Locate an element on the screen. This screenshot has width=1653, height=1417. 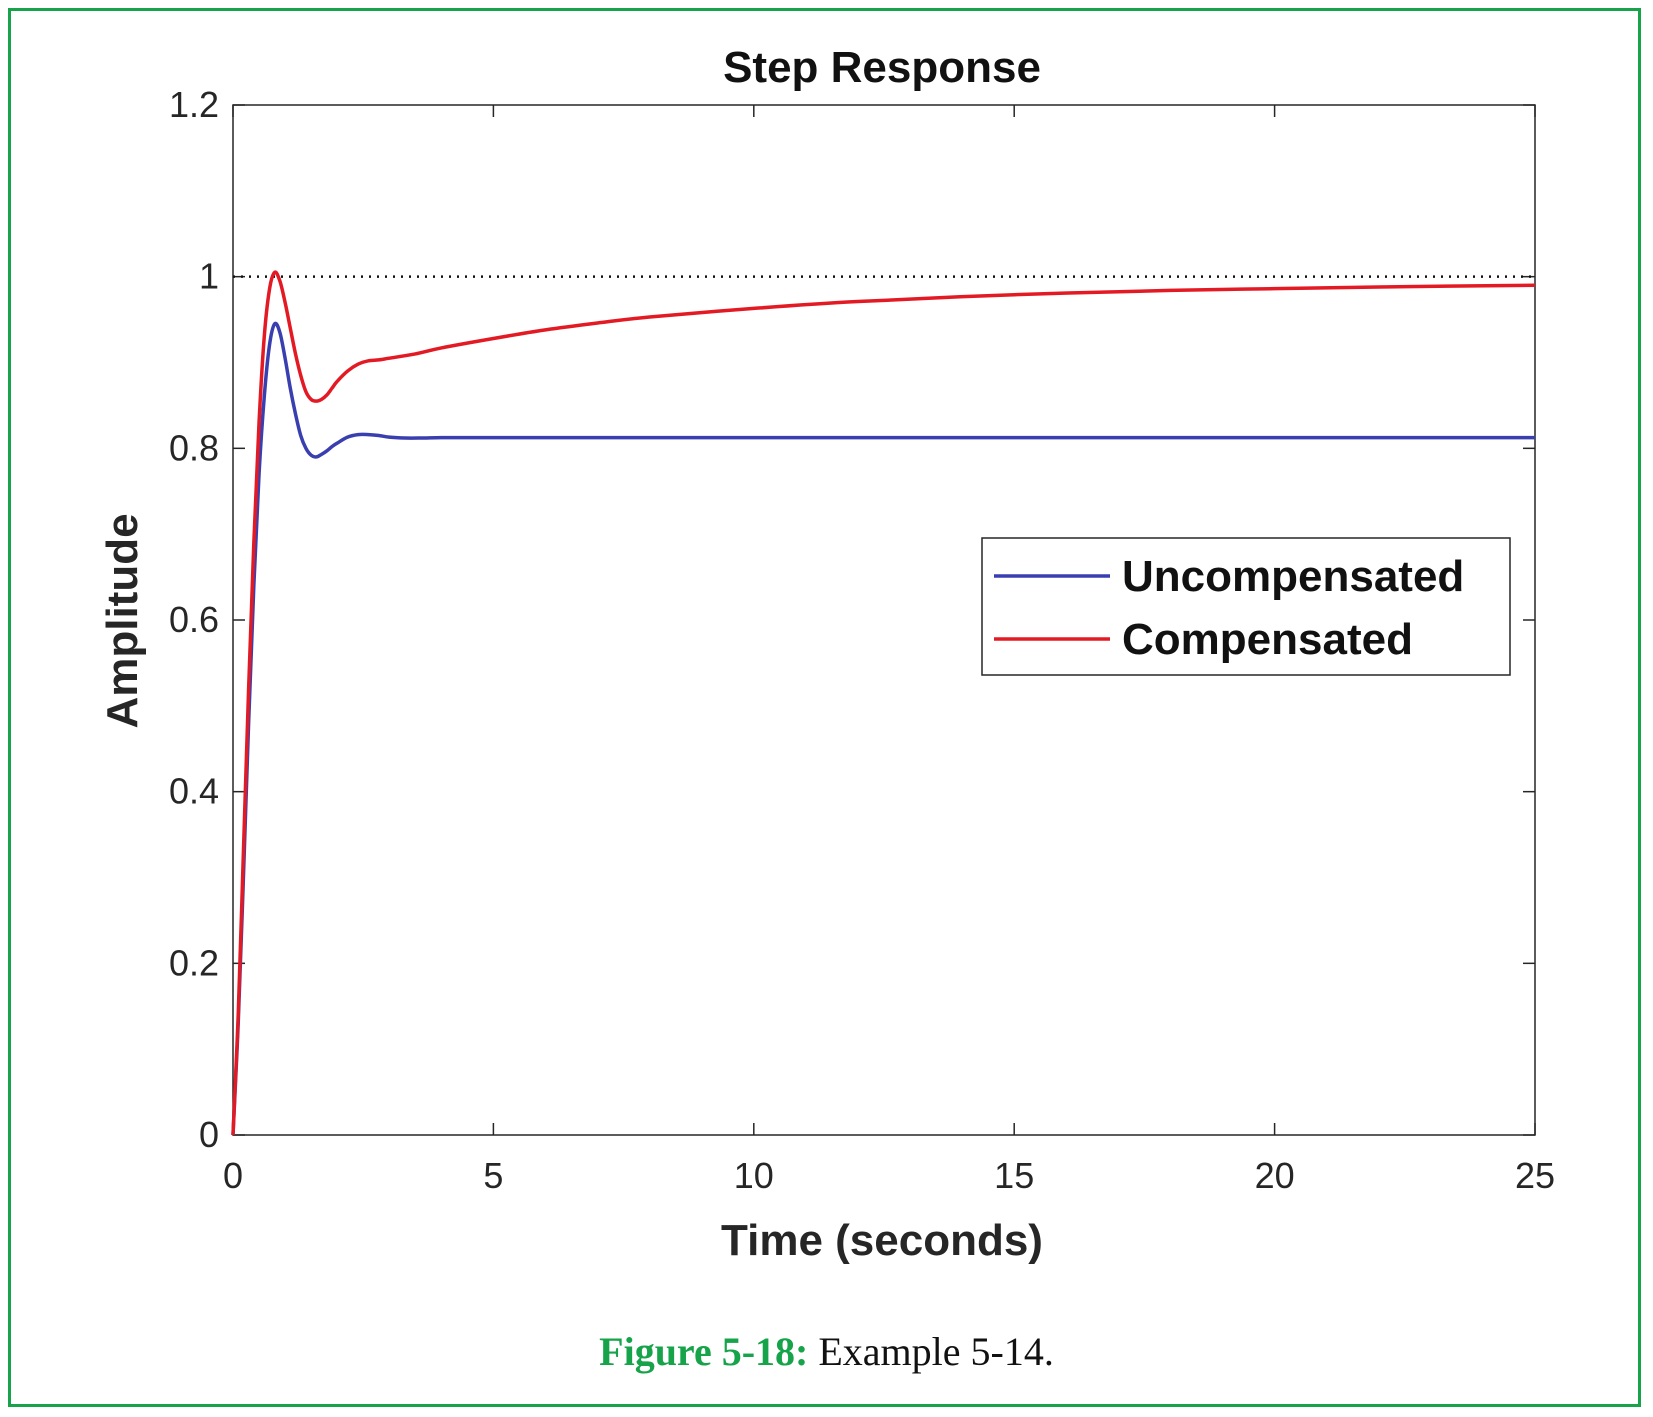
x-tick-label: 25 is located at coordinates (1535, 1175).